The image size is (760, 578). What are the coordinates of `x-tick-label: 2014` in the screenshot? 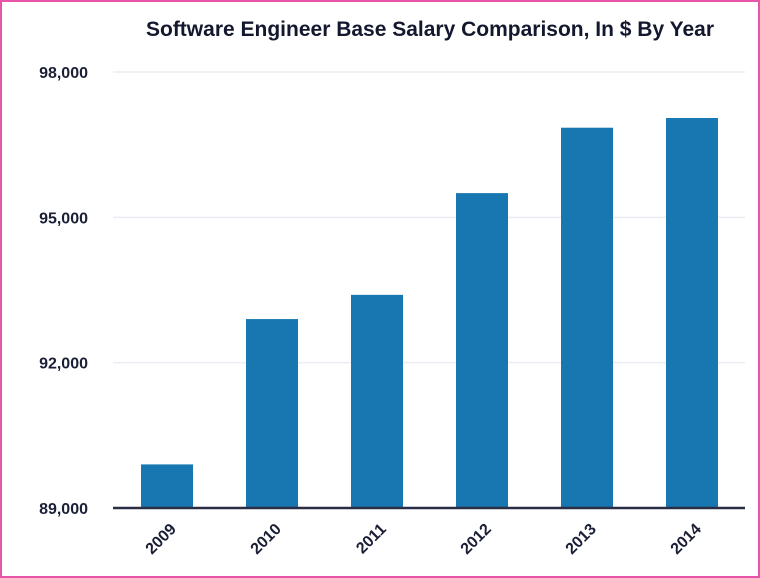 It's located at (686, 539).